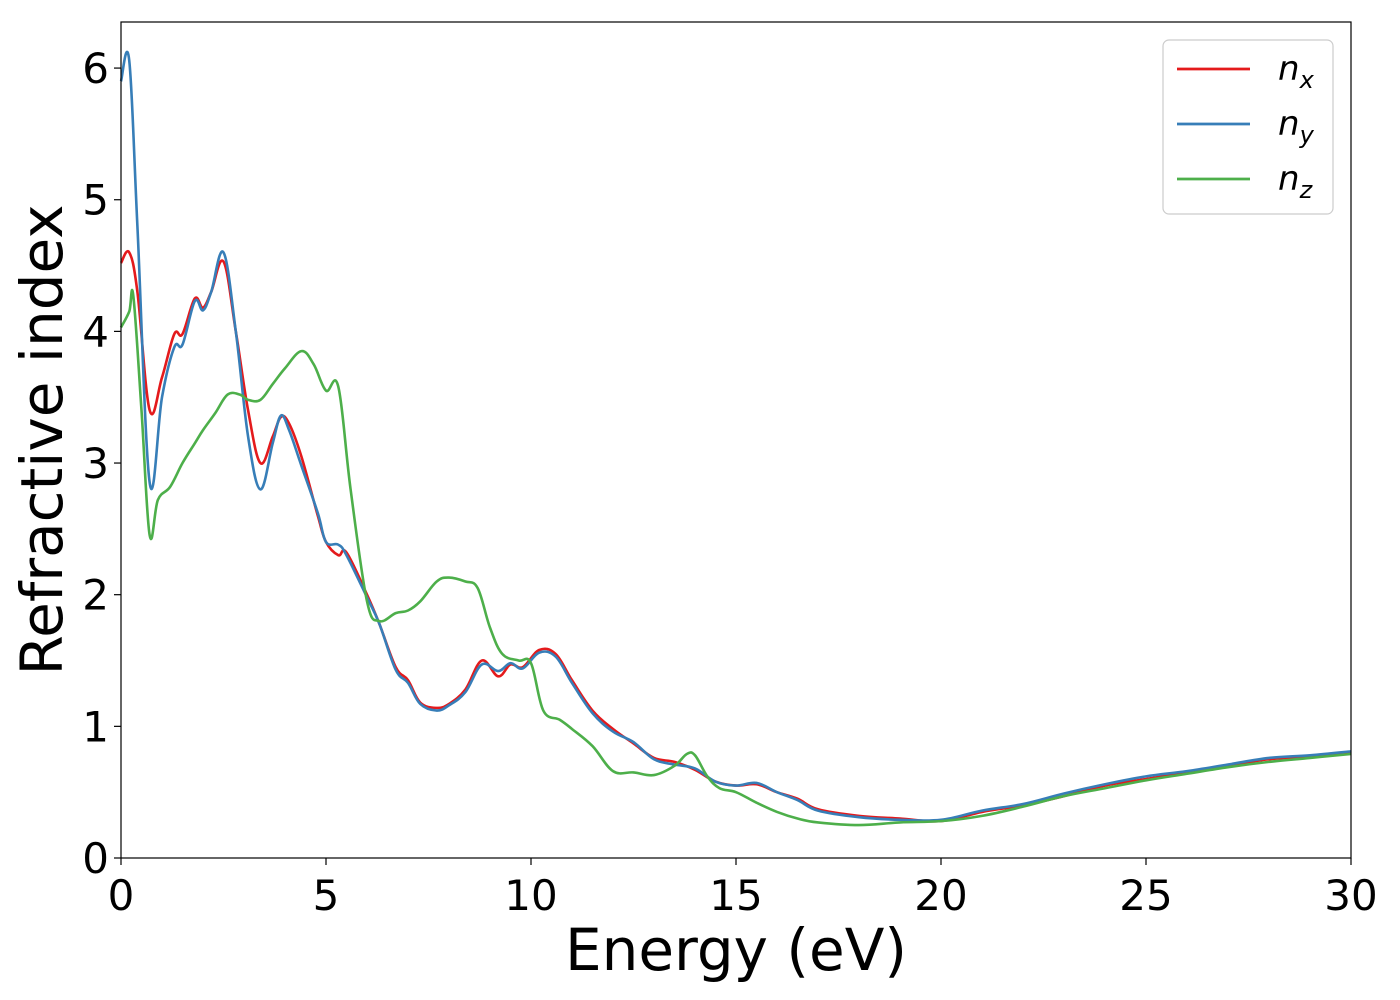 This screenshot has width=1400, height=1000. Describe the element at coordinates (1145, 895) in the screenshot. I see `x-tick-label: 25` at that location.